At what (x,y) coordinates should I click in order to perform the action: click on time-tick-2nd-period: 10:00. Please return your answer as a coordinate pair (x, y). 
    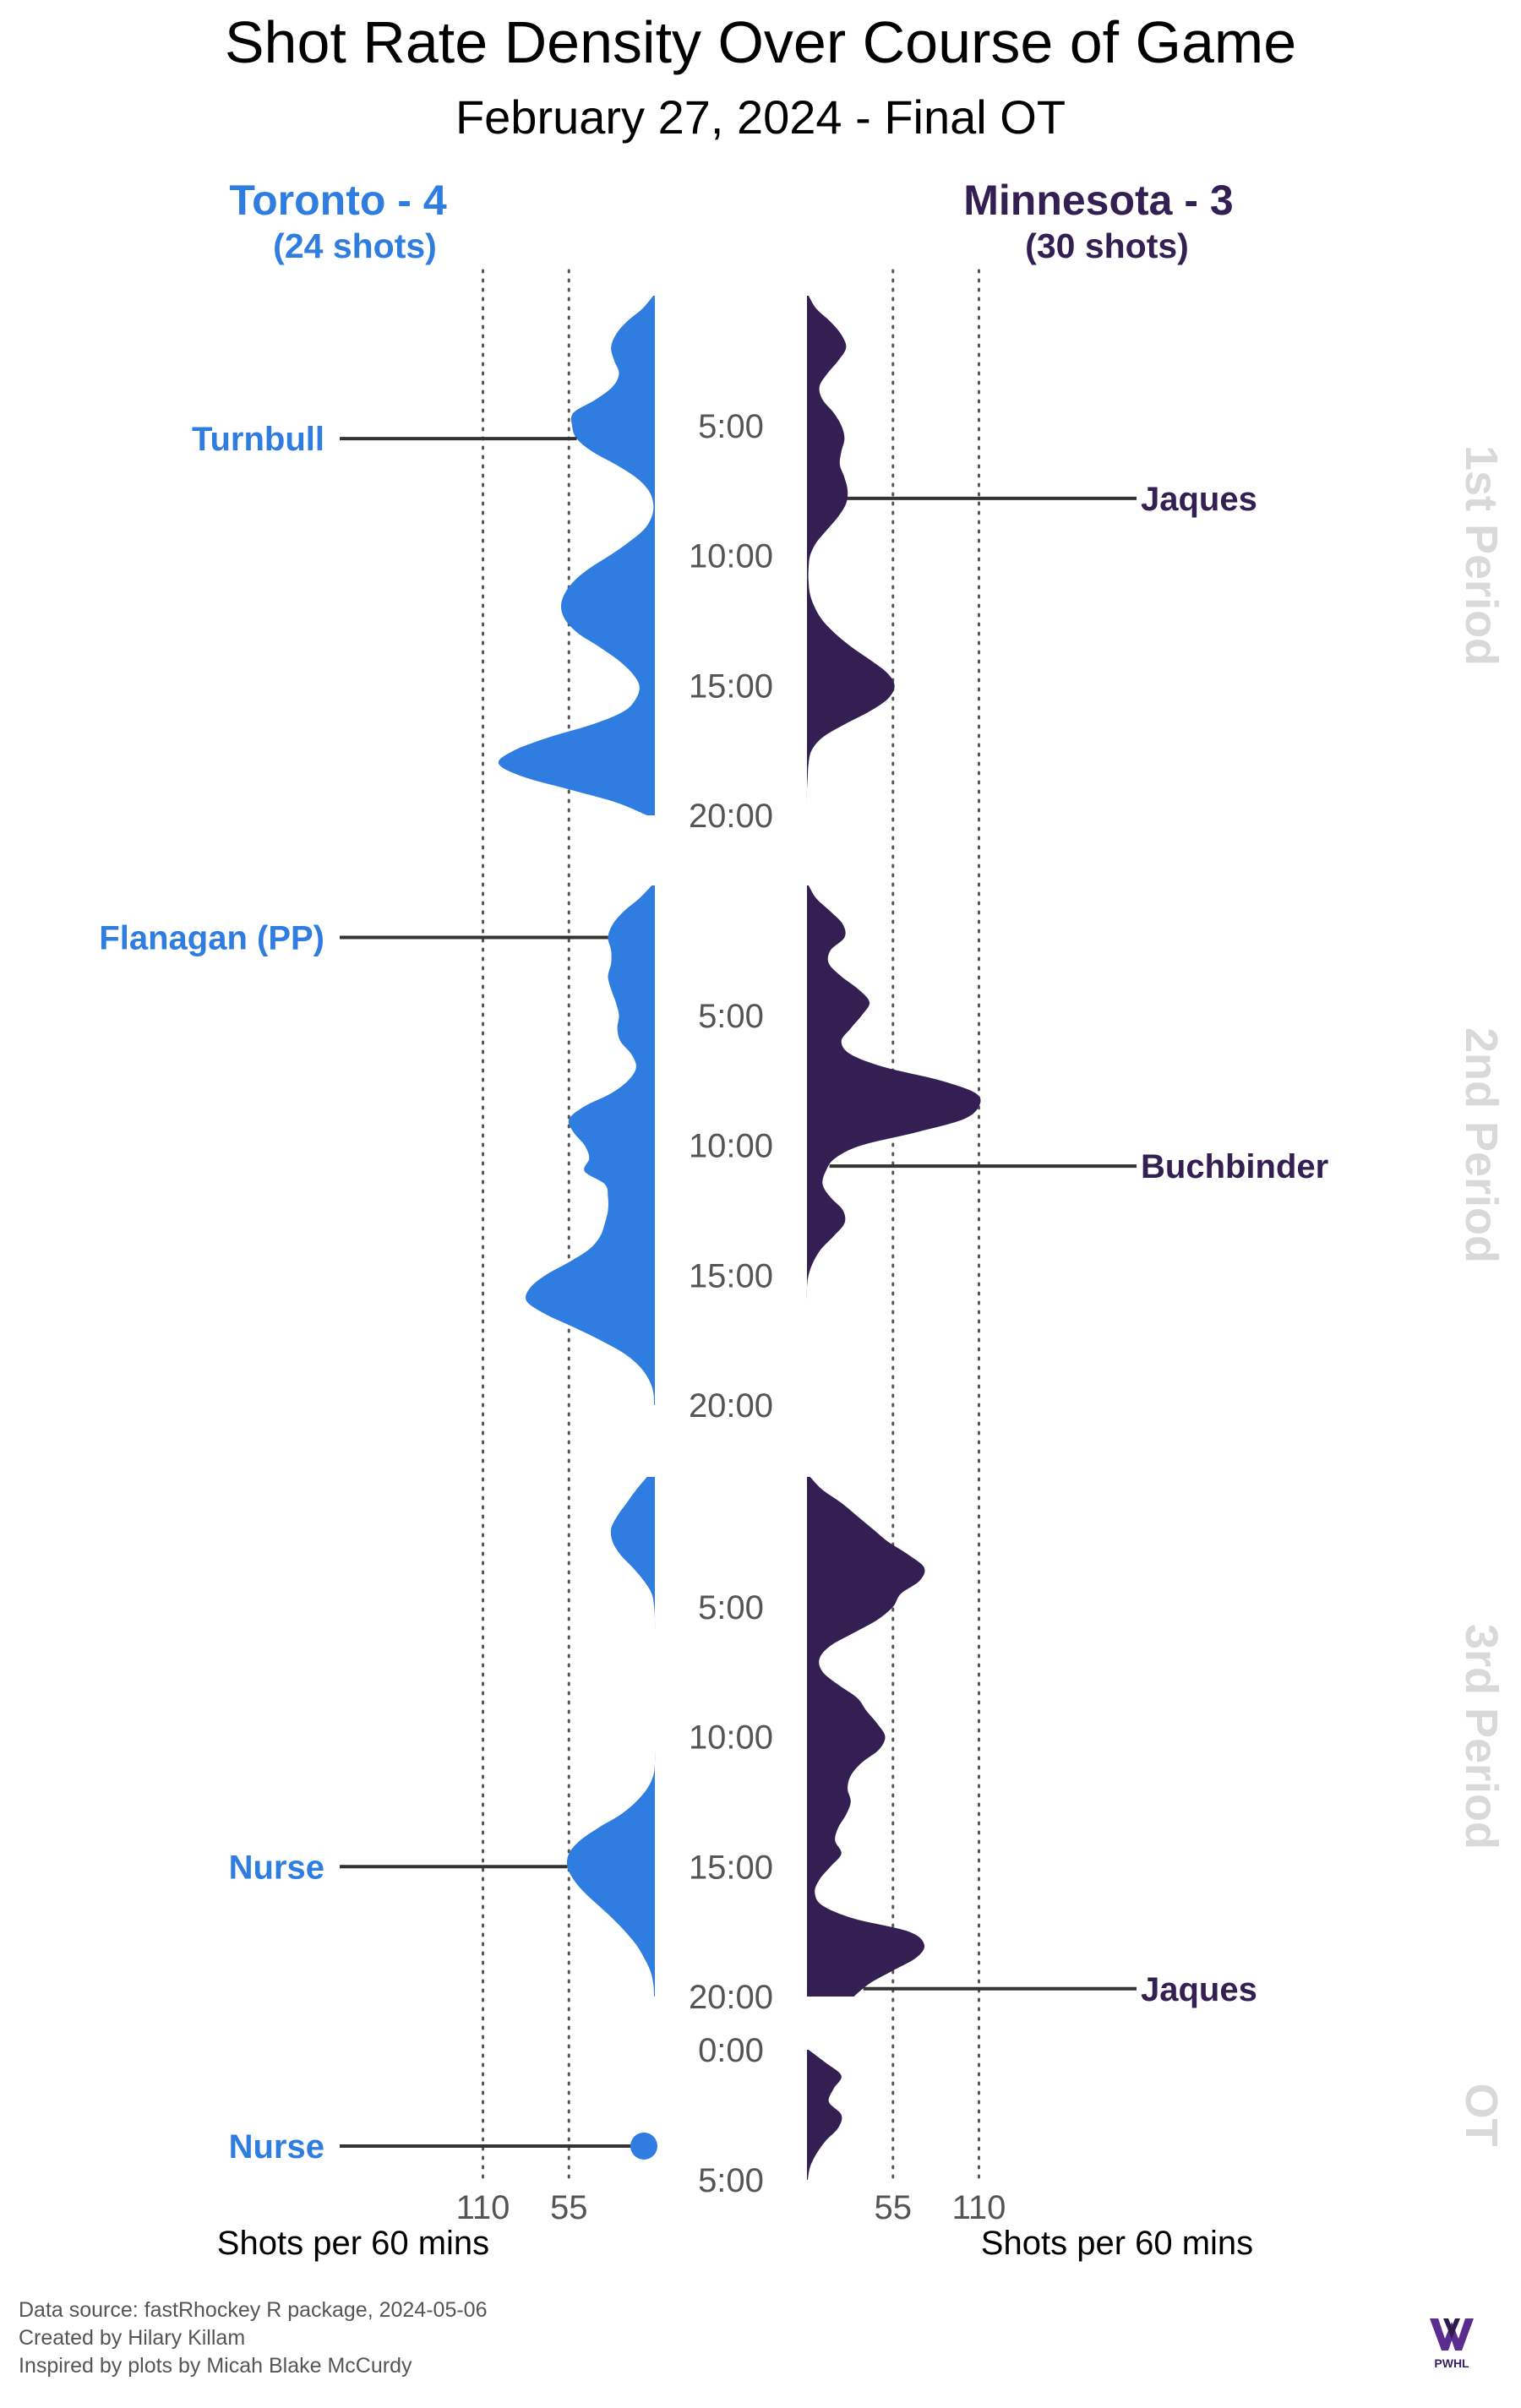
    Looking at the image, I should click on (731, 1146).